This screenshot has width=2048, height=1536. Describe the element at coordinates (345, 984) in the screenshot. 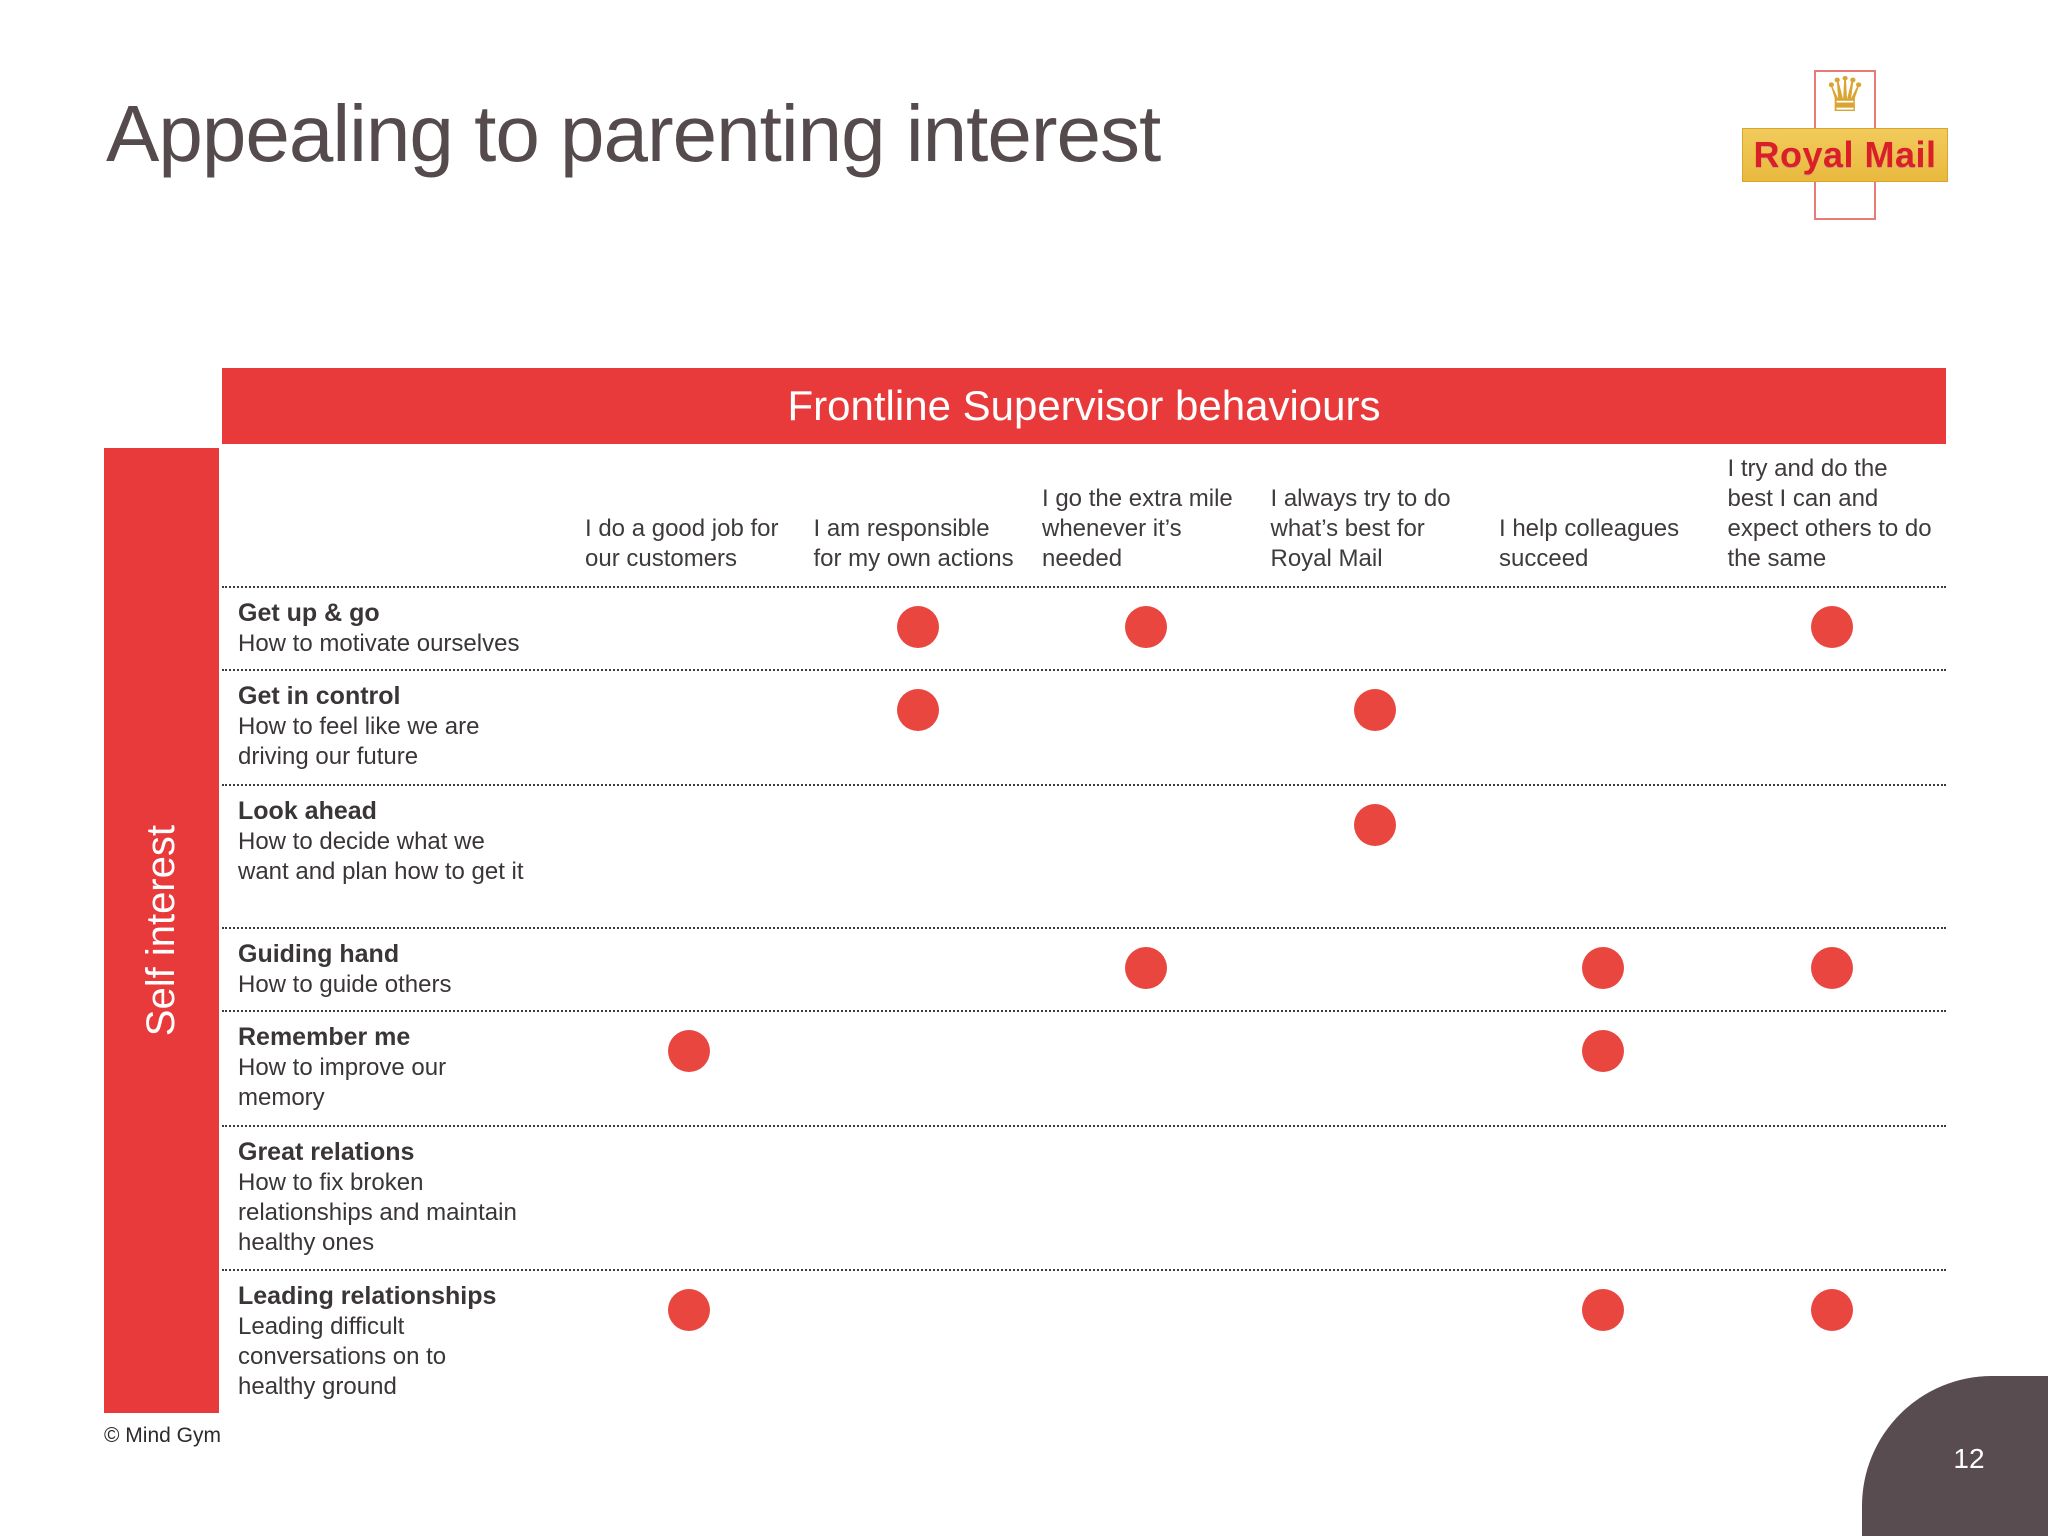

I see `row-description: How to guide others` at that location.